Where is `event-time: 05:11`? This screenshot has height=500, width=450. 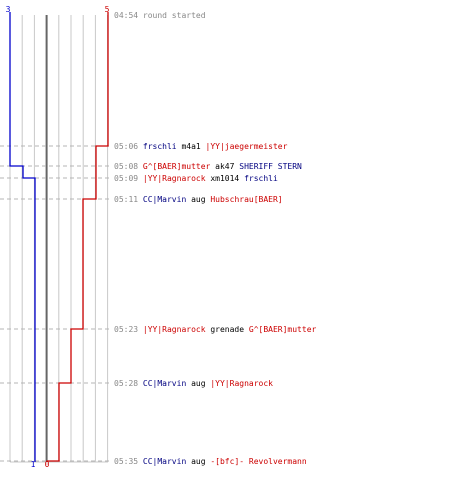
event-time: 05:11 is located at coordinates (128, 199).